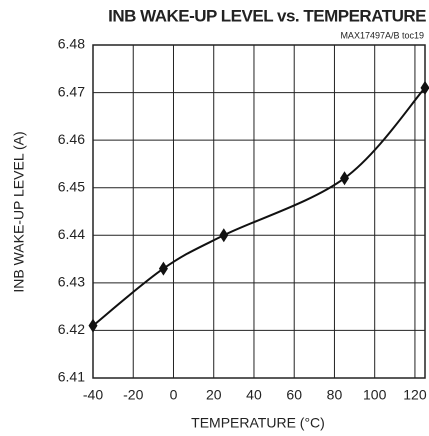 The image size is (429, 436). I want to click on y-tick-label: 6.42, so click(71, 329).